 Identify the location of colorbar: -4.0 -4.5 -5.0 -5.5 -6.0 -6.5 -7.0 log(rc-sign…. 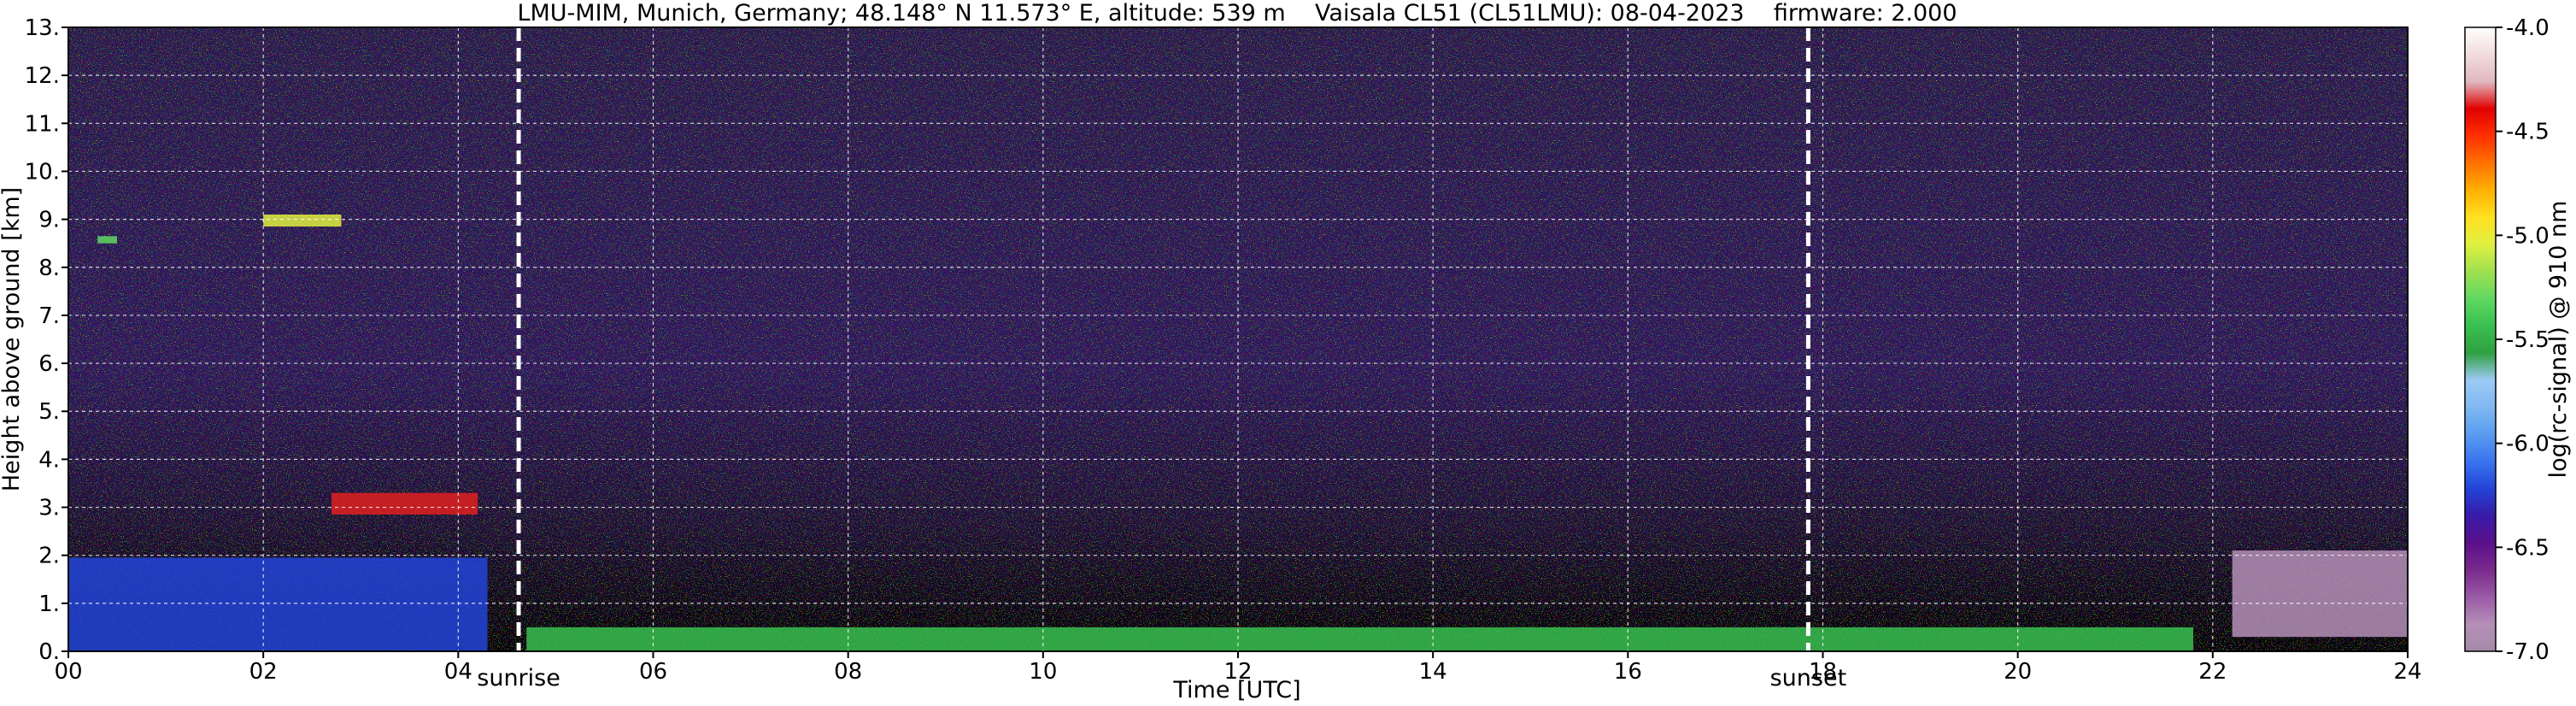
(2518, 340).